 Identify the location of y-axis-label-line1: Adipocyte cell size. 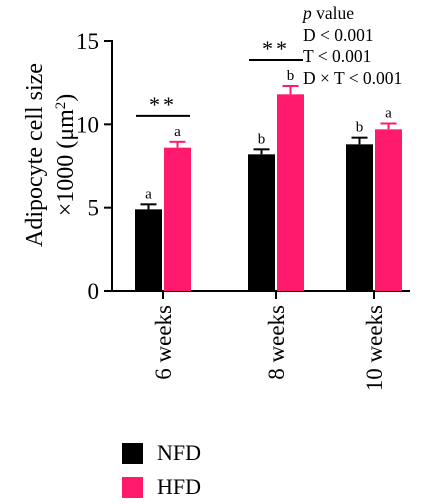
(35, 155).